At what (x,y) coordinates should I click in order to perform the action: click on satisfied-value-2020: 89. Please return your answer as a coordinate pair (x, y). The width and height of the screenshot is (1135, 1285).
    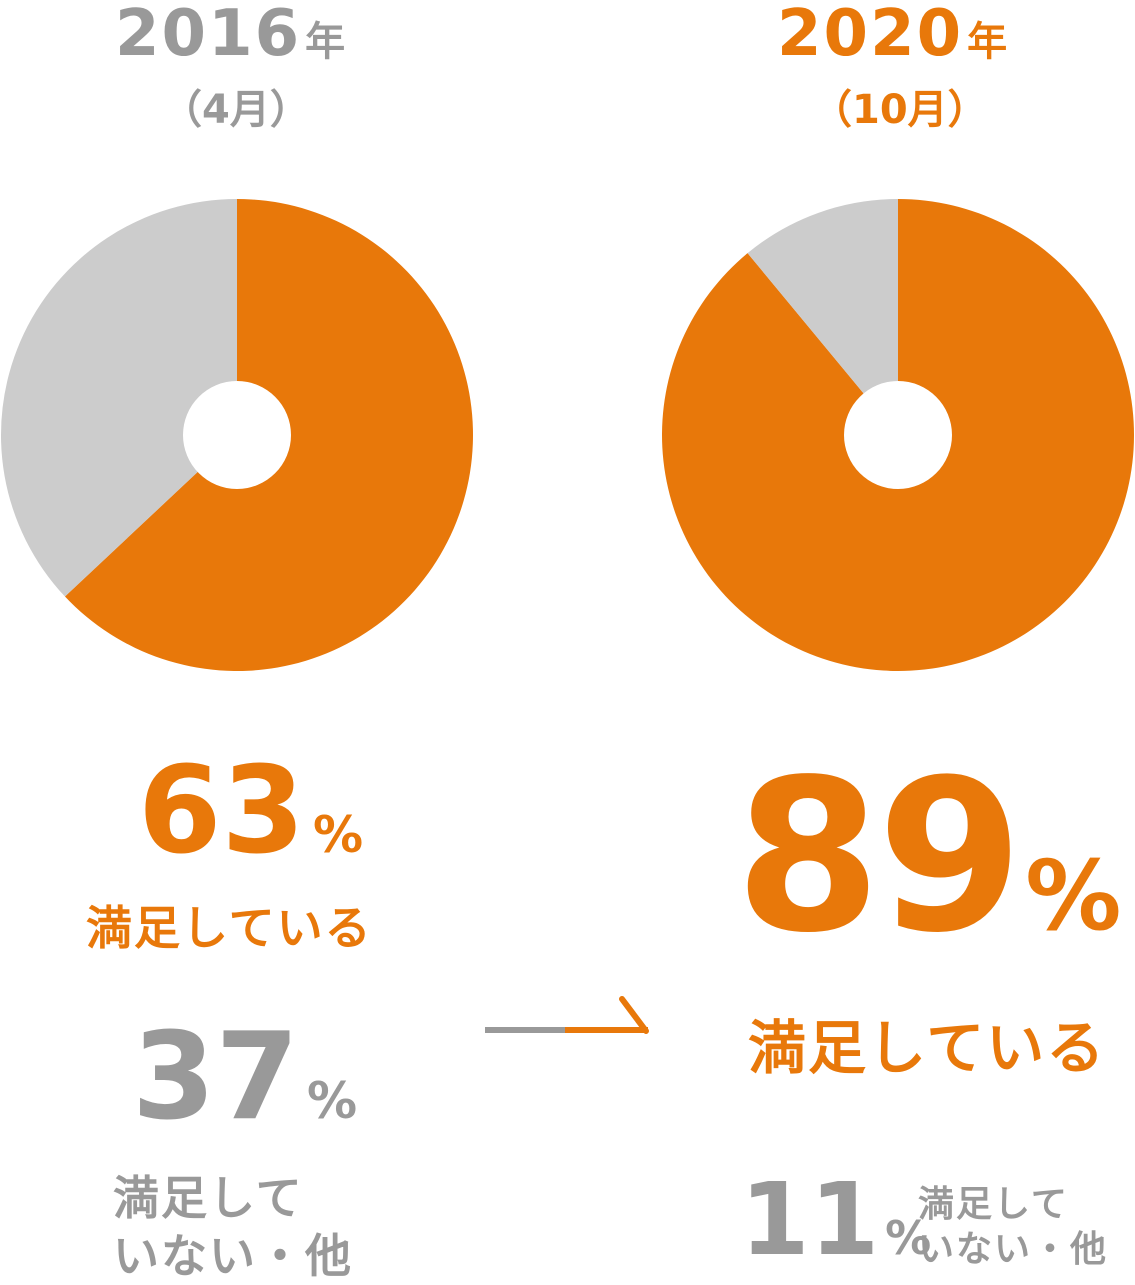
    Looking at the image, I should click on (877, 856).